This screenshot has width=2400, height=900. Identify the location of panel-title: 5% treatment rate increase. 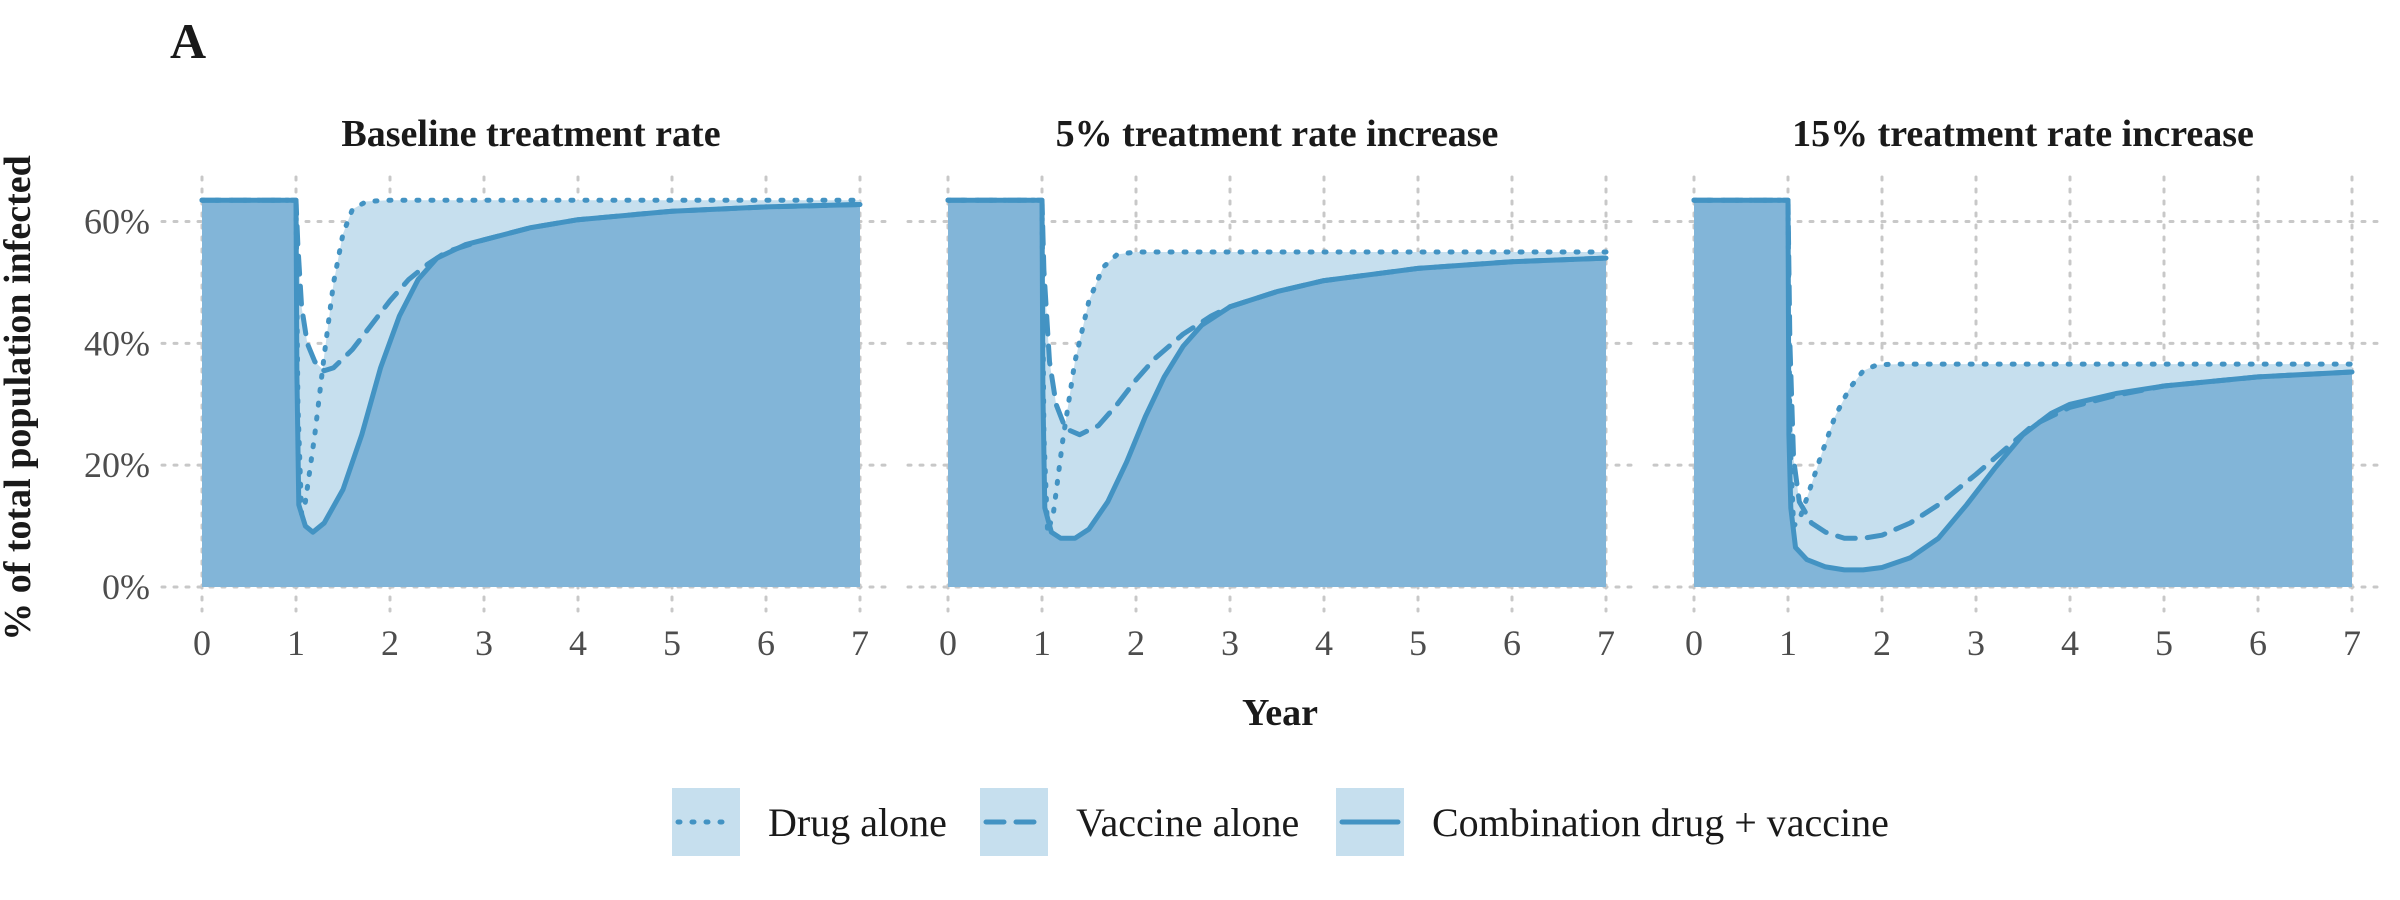
(1277, 134).